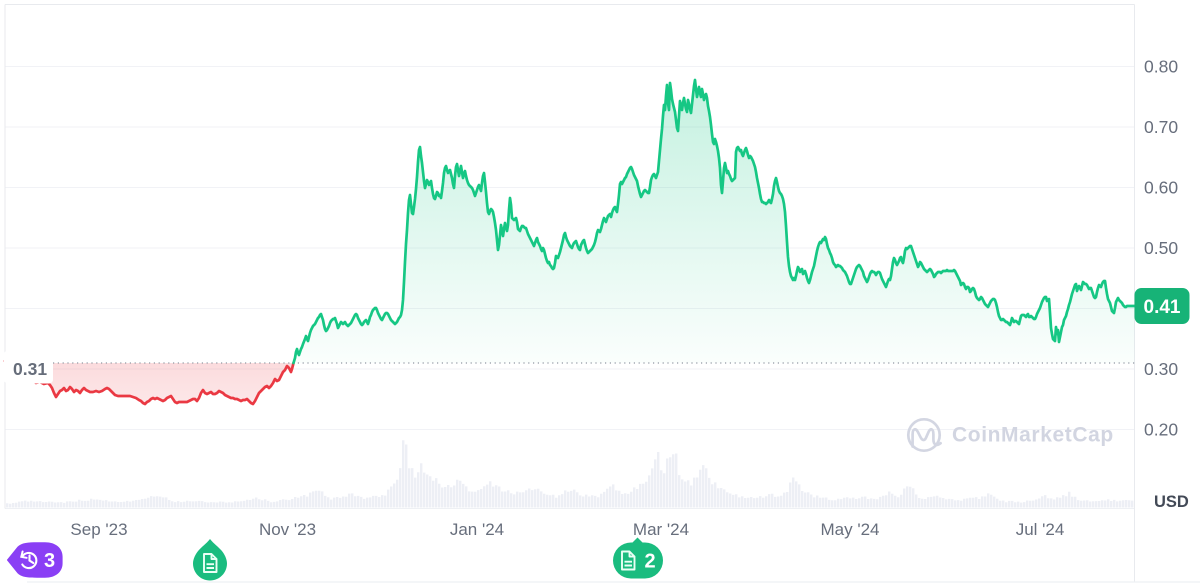 The image size is (1200, 588). Describe the element at coordinates (1161, 248) in the screenshot. I see `svg-text: 0.50` at that location.